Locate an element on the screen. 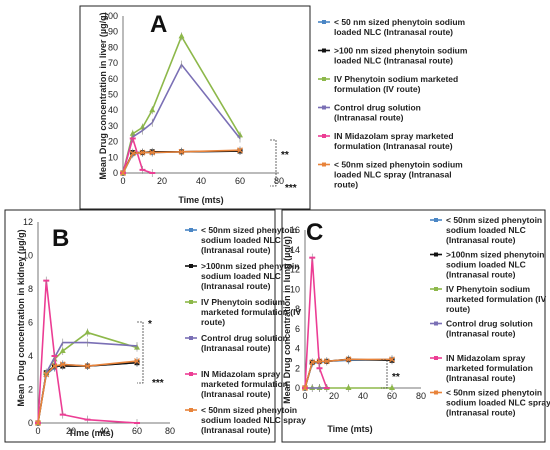 The height and width of the screenshot is (450, 550). panel-a-x-tick-label: 0 is located at coordinates (122, 181).